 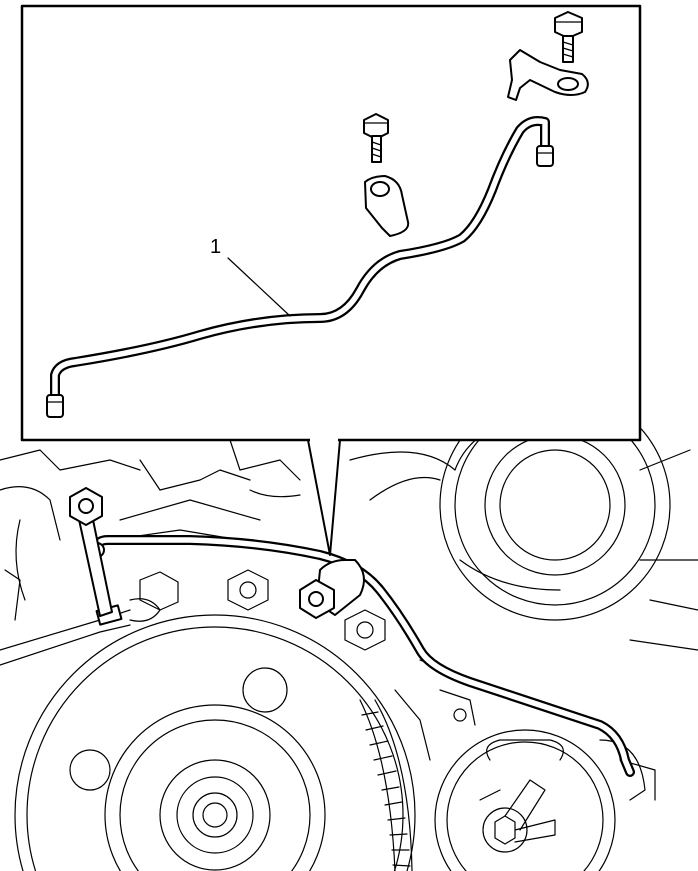 I want to click on callout-leader-line, so click(x=259, y=287).